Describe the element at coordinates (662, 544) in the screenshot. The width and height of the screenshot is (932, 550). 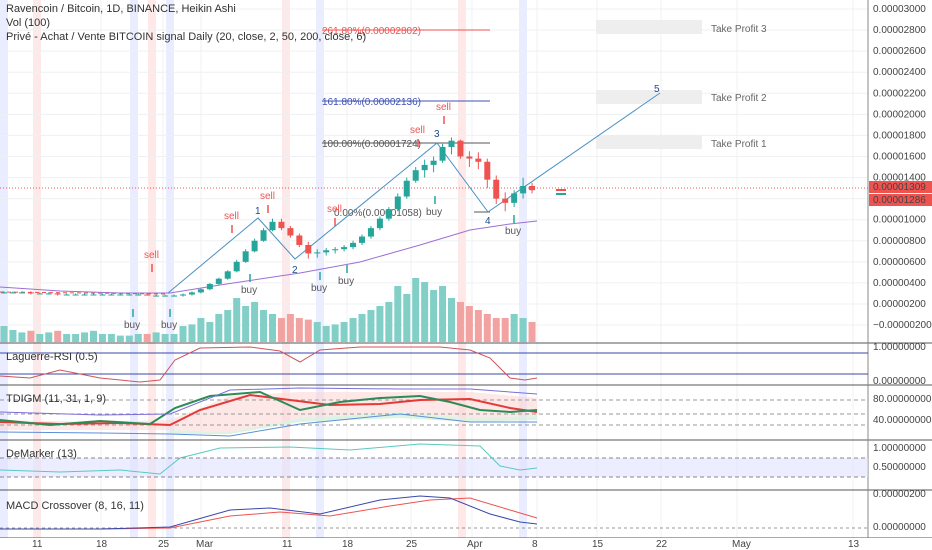
I see `time-tick-label: 22` at that location.